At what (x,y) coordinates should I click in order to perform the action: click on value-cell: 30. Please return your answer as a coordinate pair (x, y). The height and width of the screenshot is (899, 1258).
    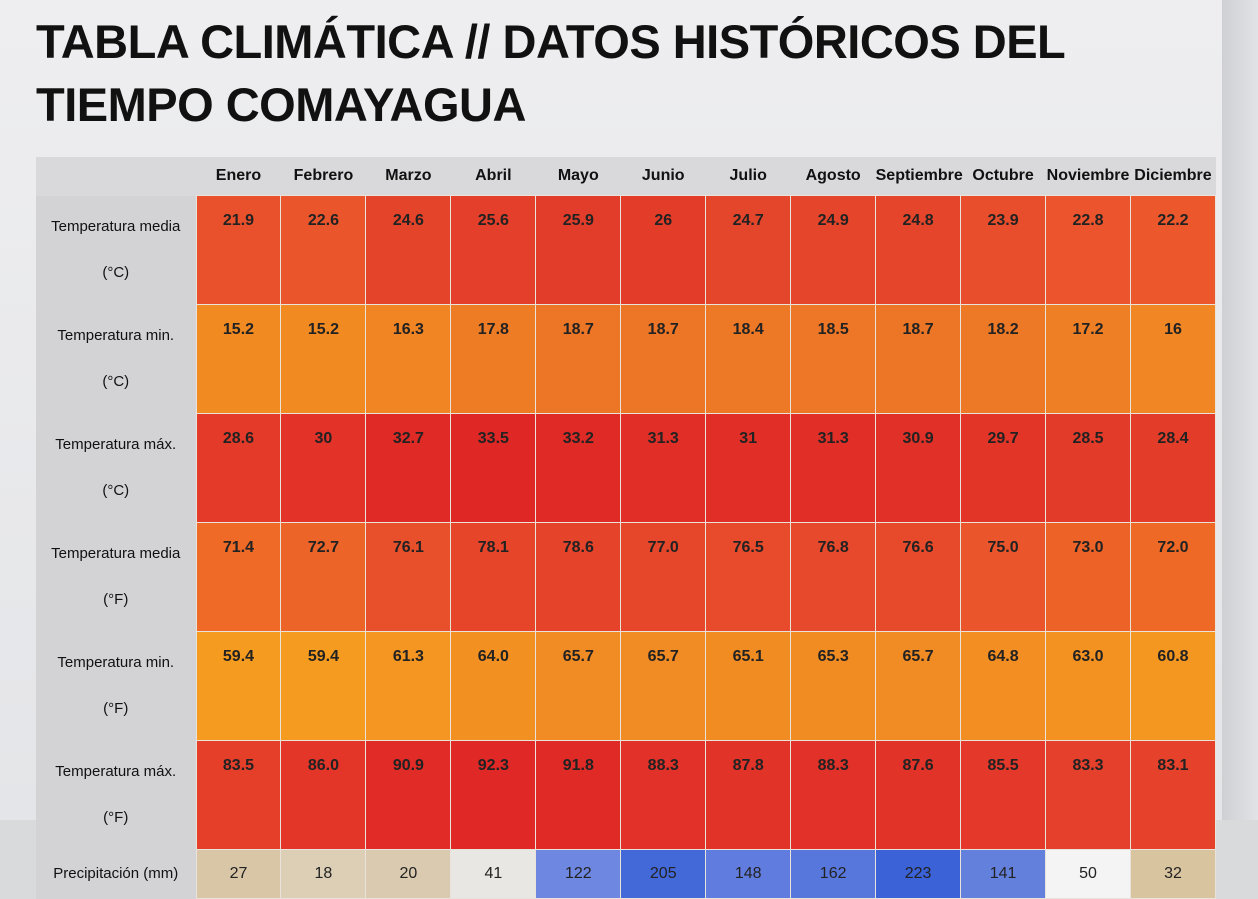
    Looking at the image, I should click on (323, 468).